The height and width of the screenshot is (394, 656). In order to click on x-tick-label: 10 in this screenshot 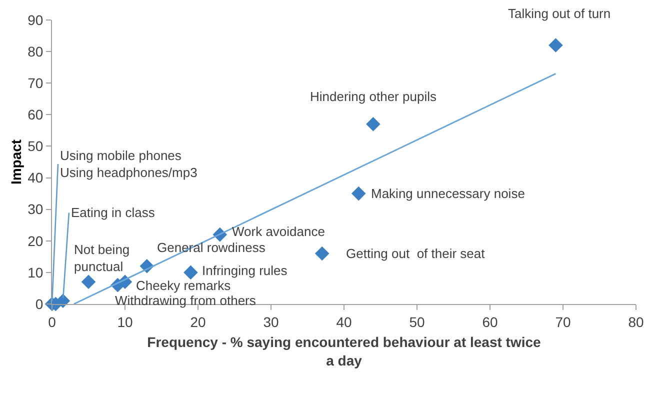, I will do `click(125, 322)`.